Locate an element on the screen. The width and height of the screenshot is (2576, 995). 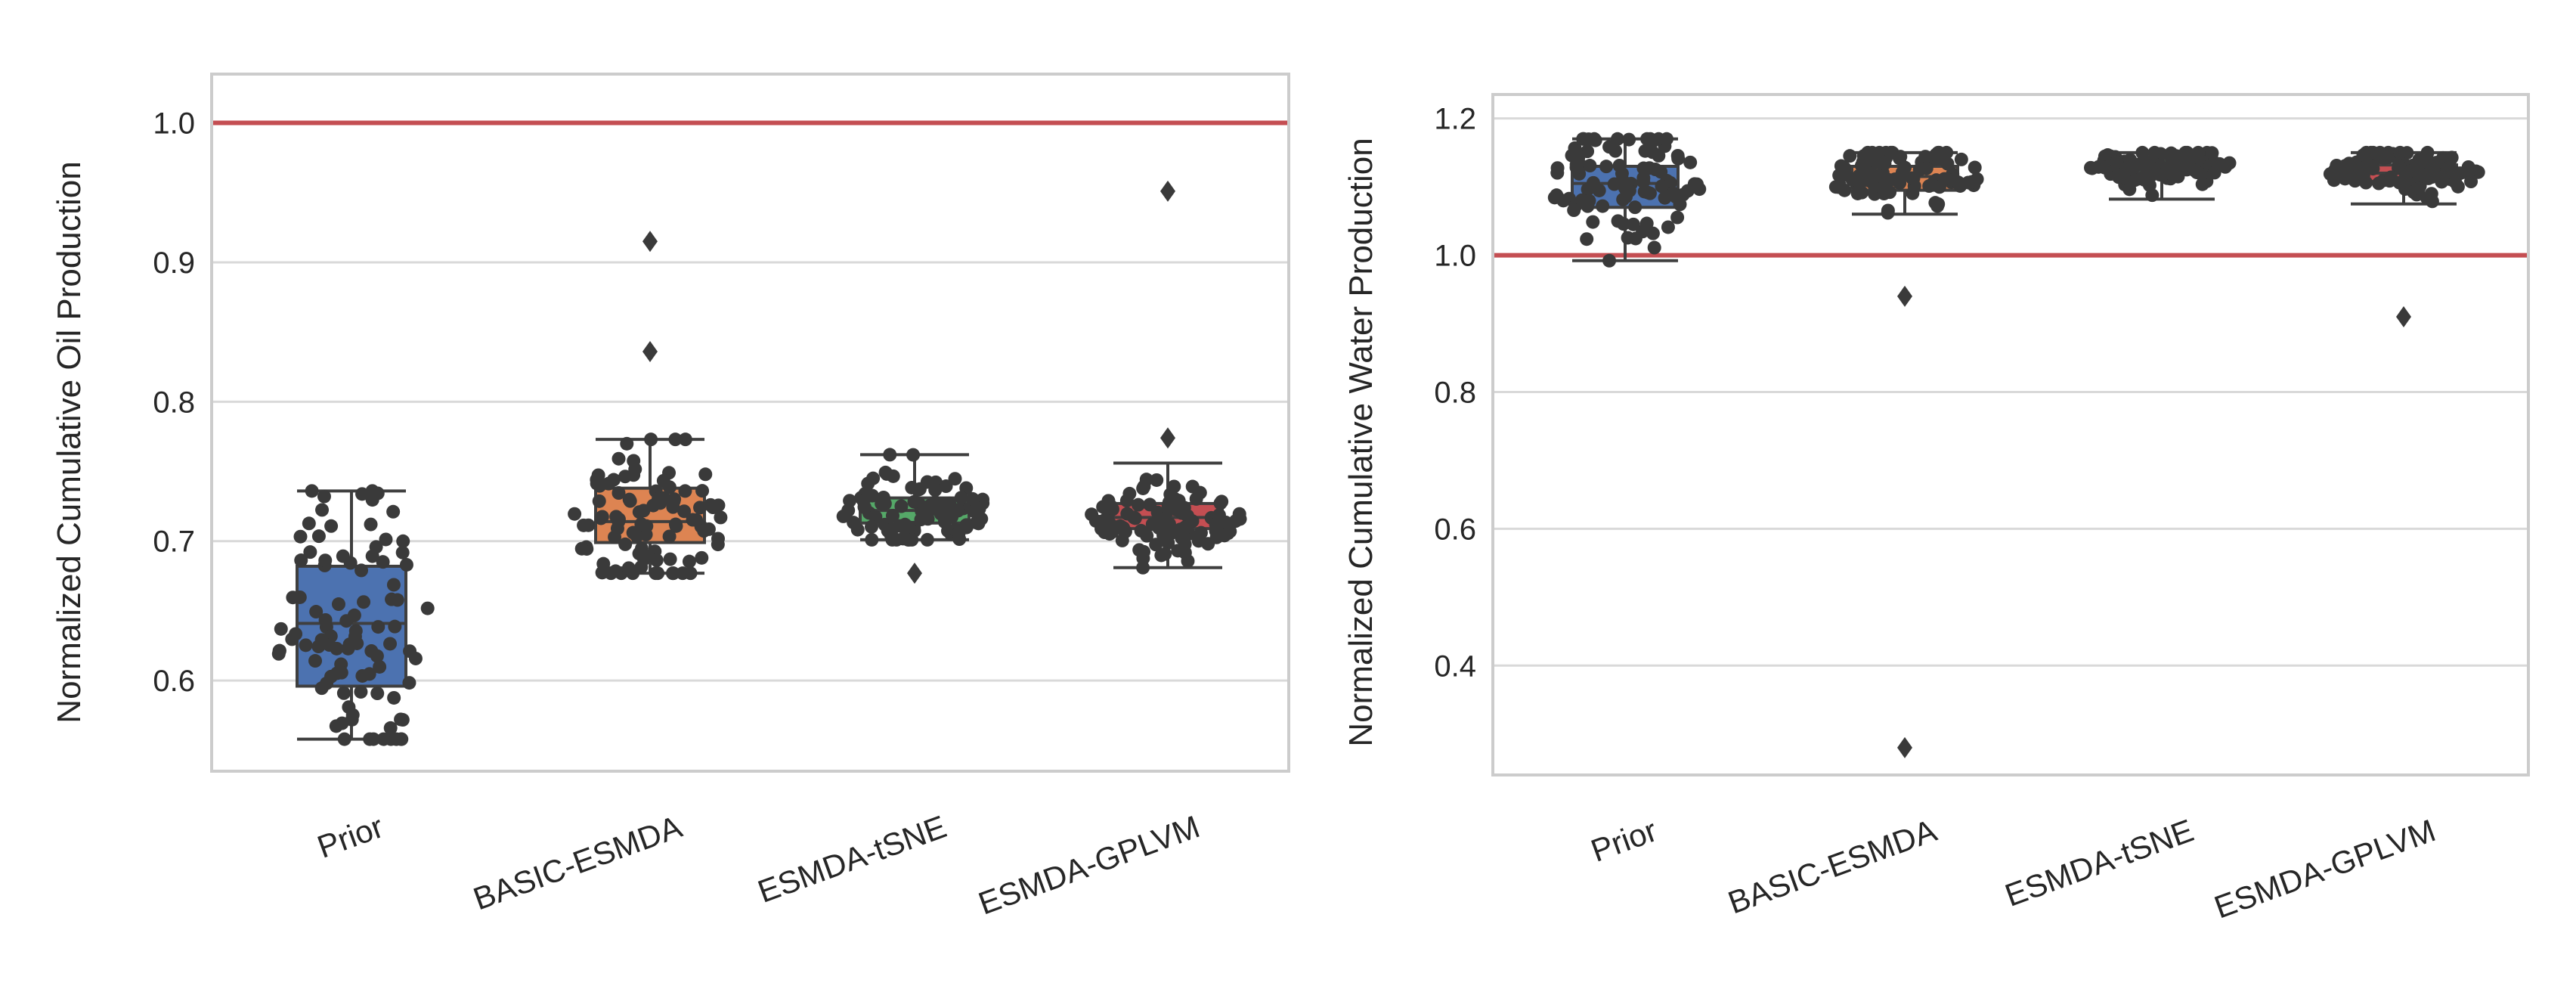
water-y-axis-label: Normalized Cumulative Water Production is located at coordinates (1360, 442).